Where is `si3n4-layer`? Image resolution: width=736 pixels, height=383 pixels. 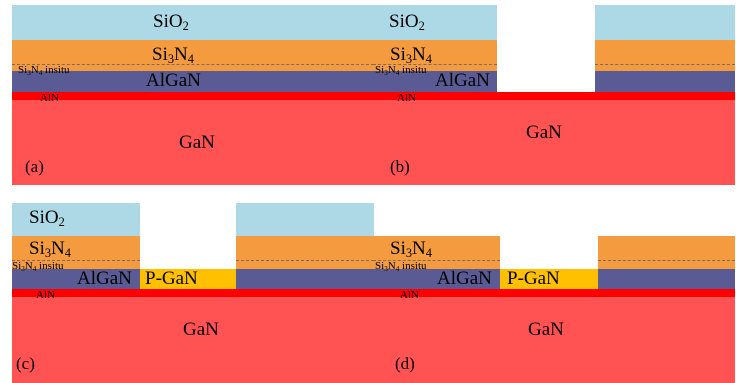 si3n4-layer is located at coordinates (193, 55).